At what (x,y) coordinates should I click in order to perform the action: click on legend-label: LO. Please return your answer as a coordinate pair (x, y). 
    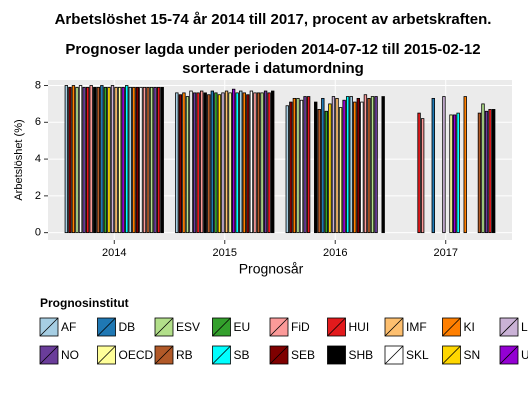
    Looking at the image, I should click on (524, 327).